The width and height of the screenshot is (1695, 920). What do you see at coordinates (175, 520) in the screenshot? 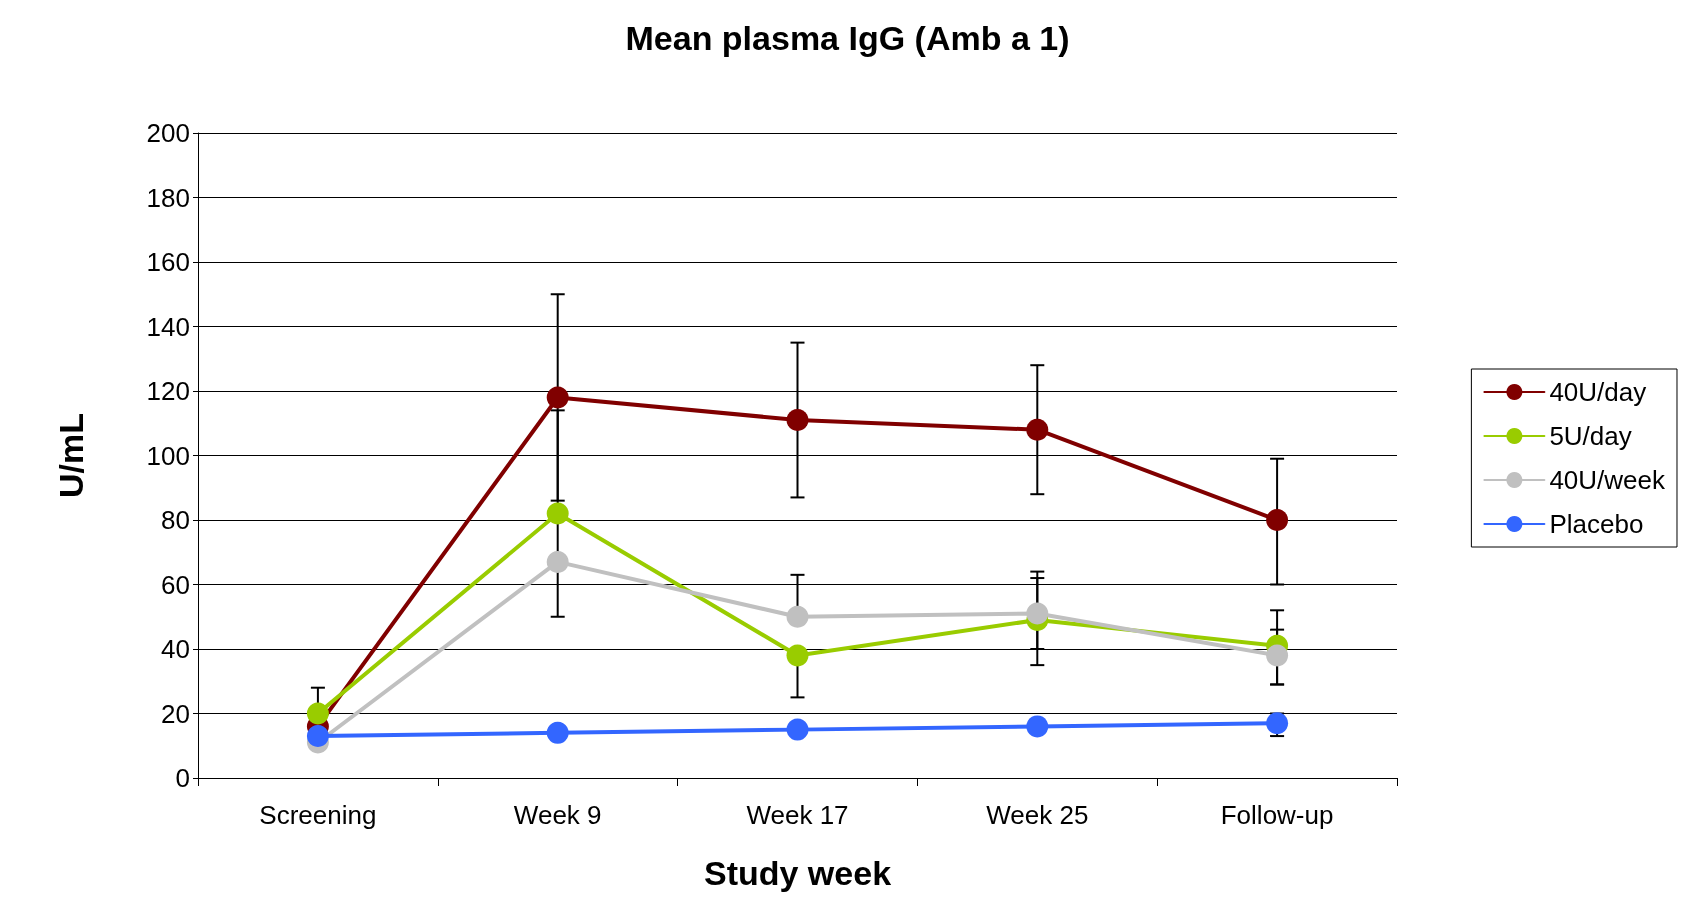
I see `y-tick-label: 80` at bounding box center [175, 520].